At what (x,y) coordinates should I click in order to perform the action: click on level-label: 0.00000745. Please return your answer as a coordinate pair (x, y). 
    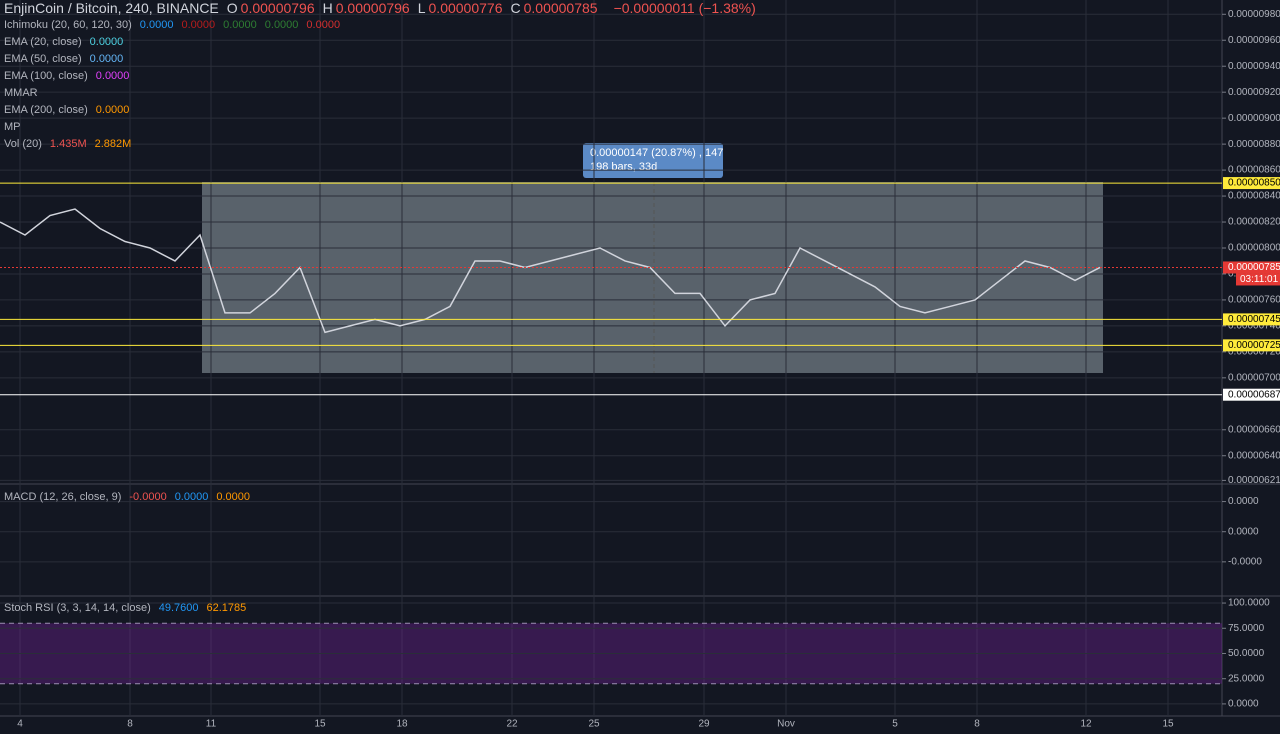
    Looking at the image, I should click on (1254, 319).